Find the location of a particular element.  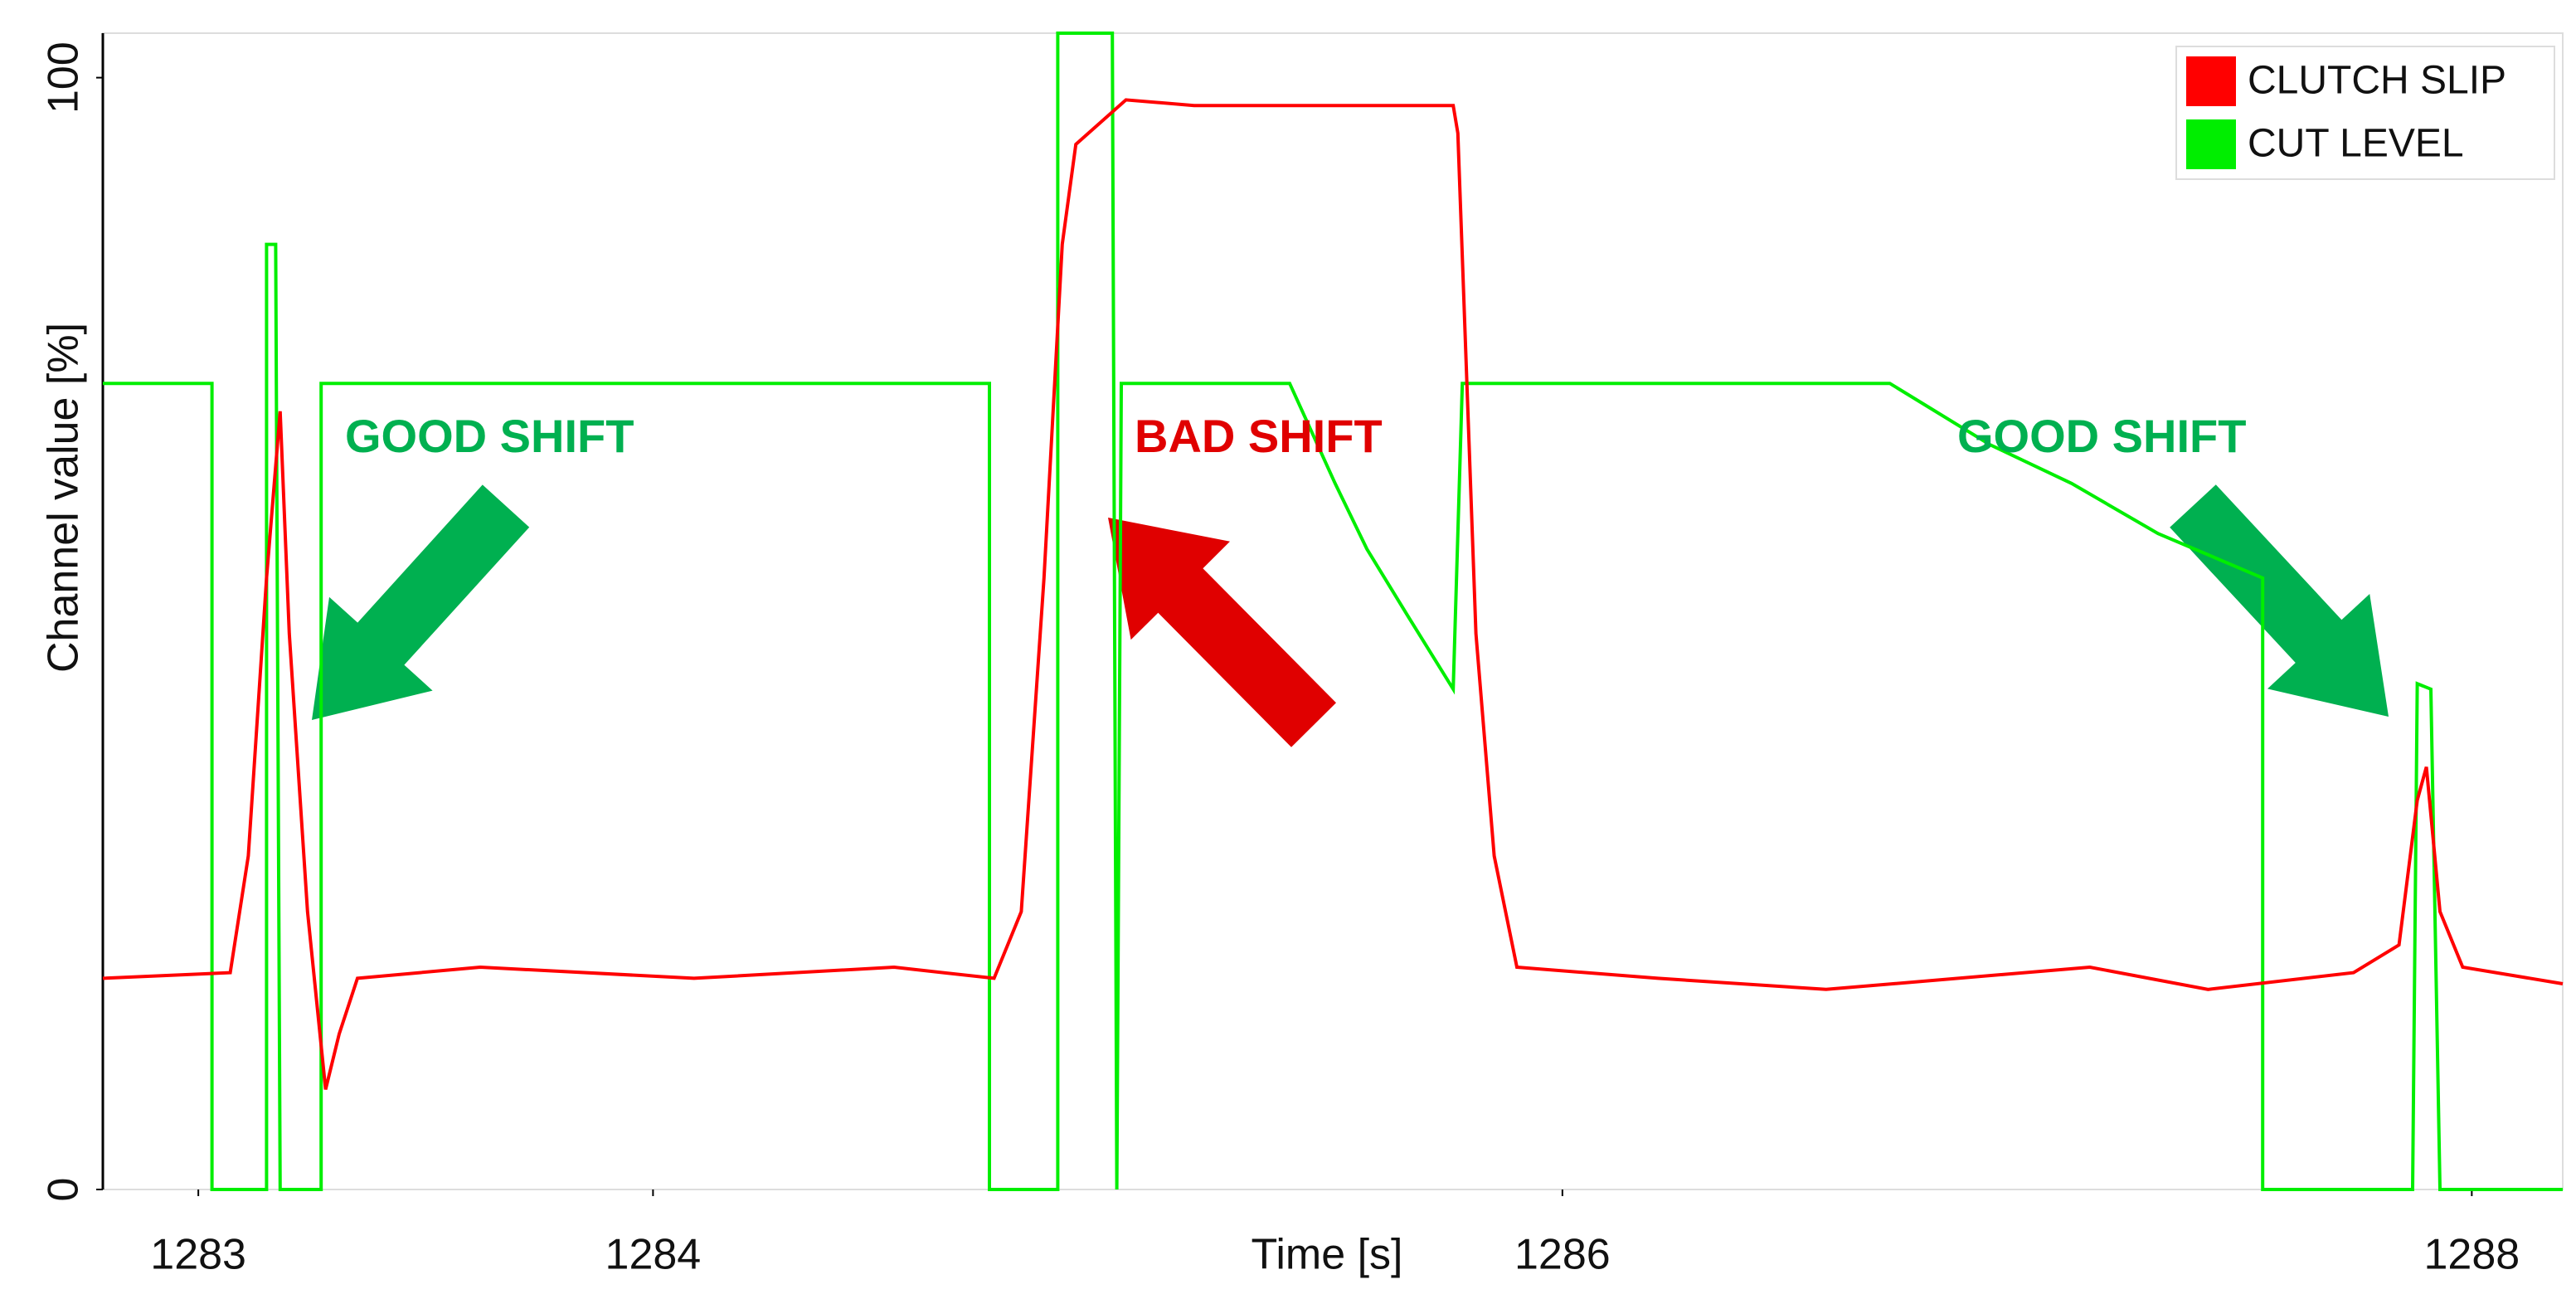

legend-label: CLUTCH SLIP is located at coordinates (2377, 81).